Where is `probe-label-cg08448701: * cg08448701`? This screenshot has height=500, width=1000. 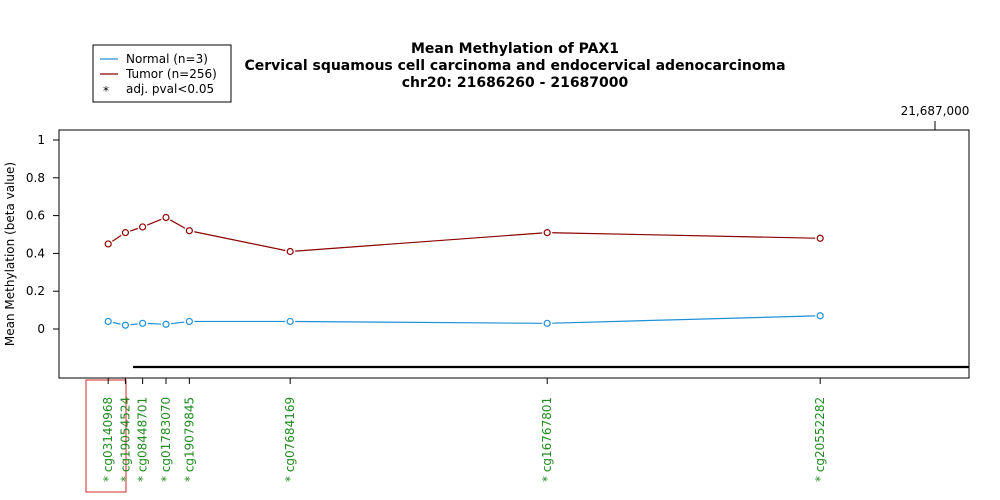 probe-label-cg08448701: * cg08448701 is located at coordinates (143, 439).